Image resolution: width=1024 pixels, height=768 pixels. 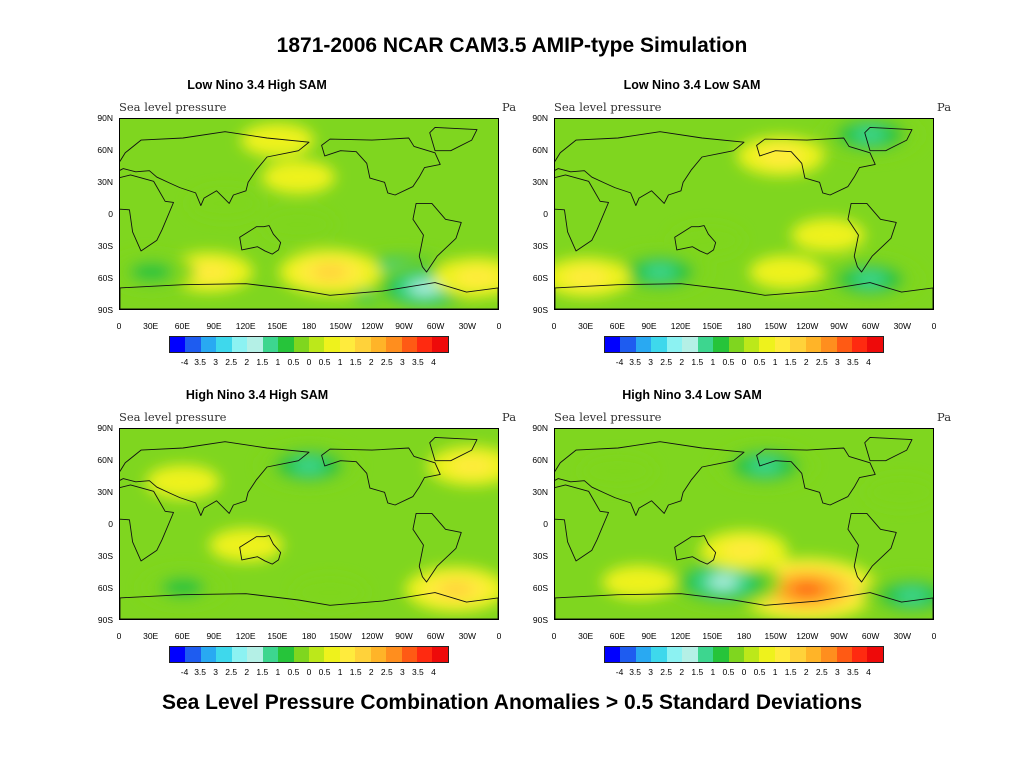 I want to click on lat-tick-label: 90N, so click(x=105, y=428).